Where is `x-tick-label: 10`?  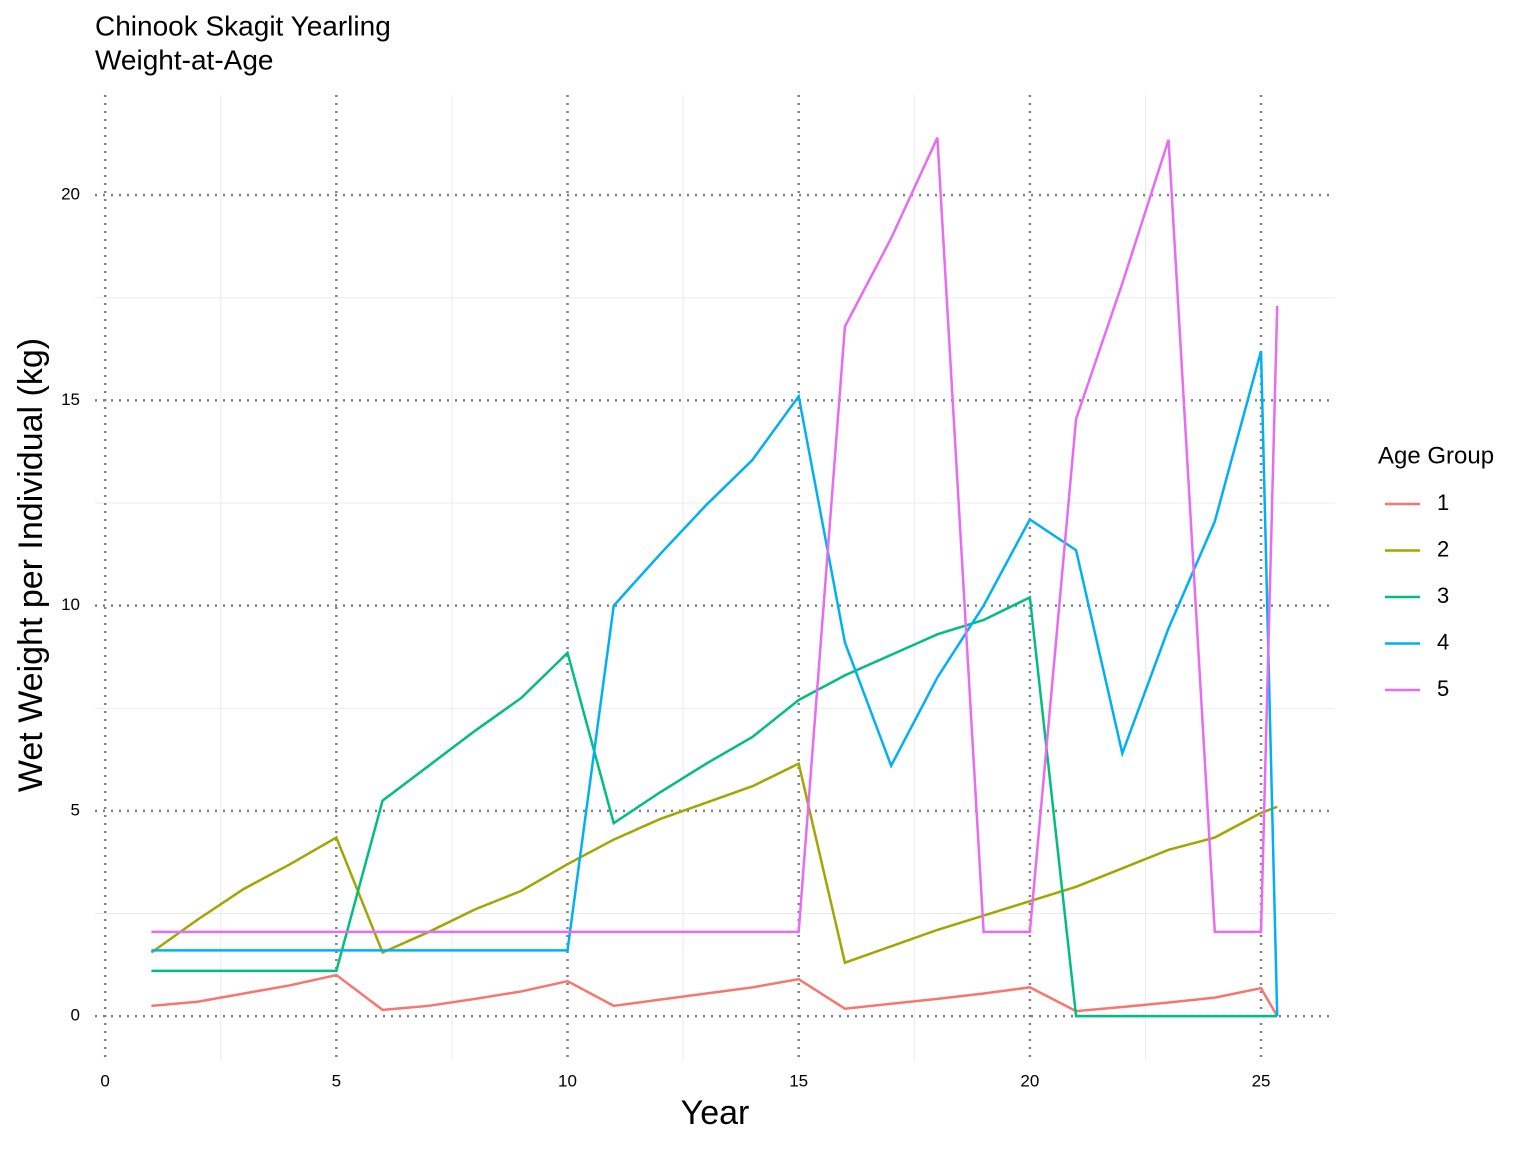 x-tick-label: 10 is located at coordinates (567, 1080).